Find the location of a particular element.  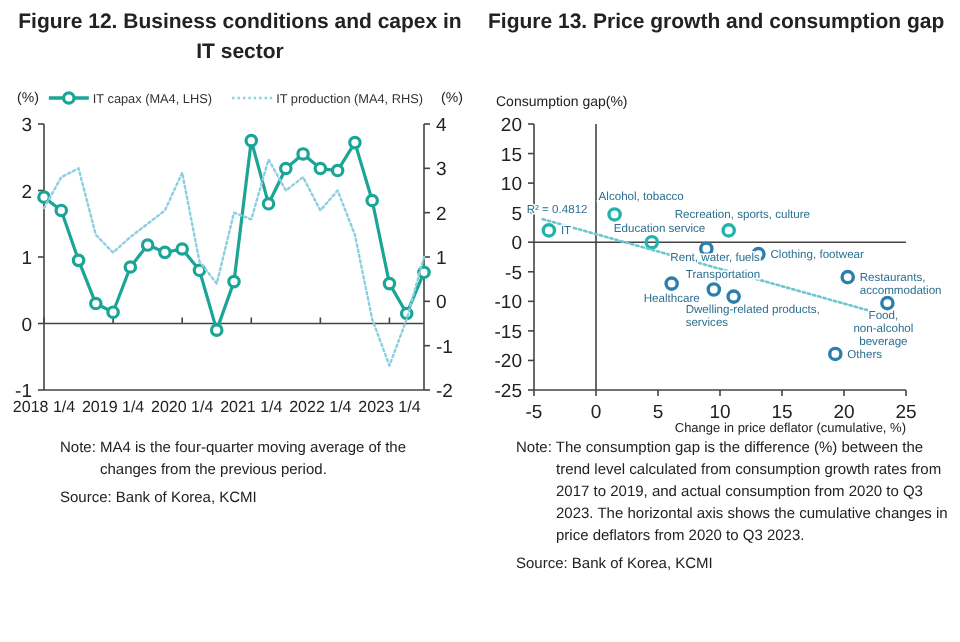

chart-title: Figure 12. Business conditions and capex in IT sector is located at coordinates (240, 37).